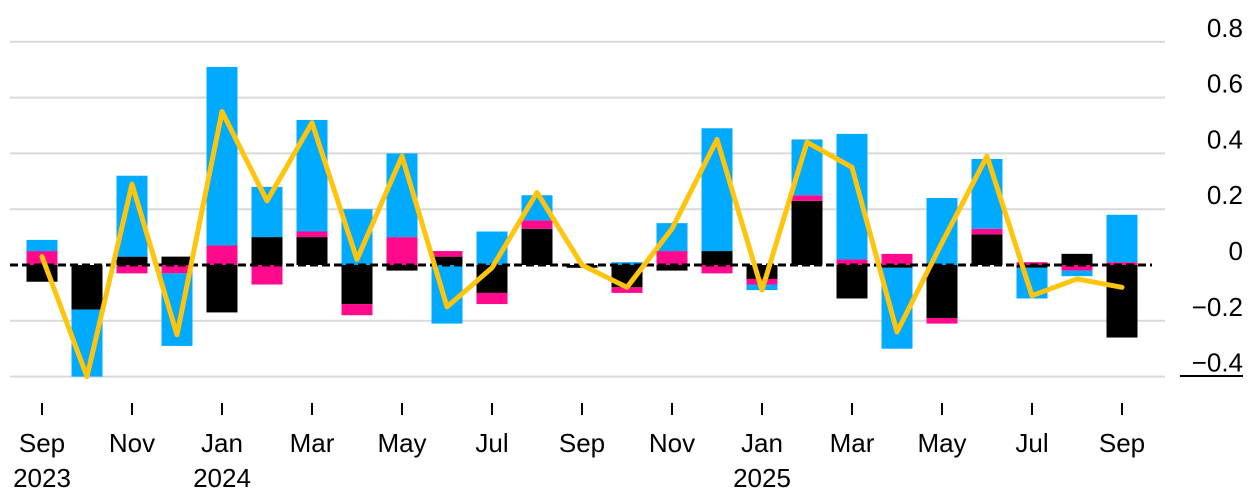  I want to click on y-tick-label: 0.8, so click(1225, 28).